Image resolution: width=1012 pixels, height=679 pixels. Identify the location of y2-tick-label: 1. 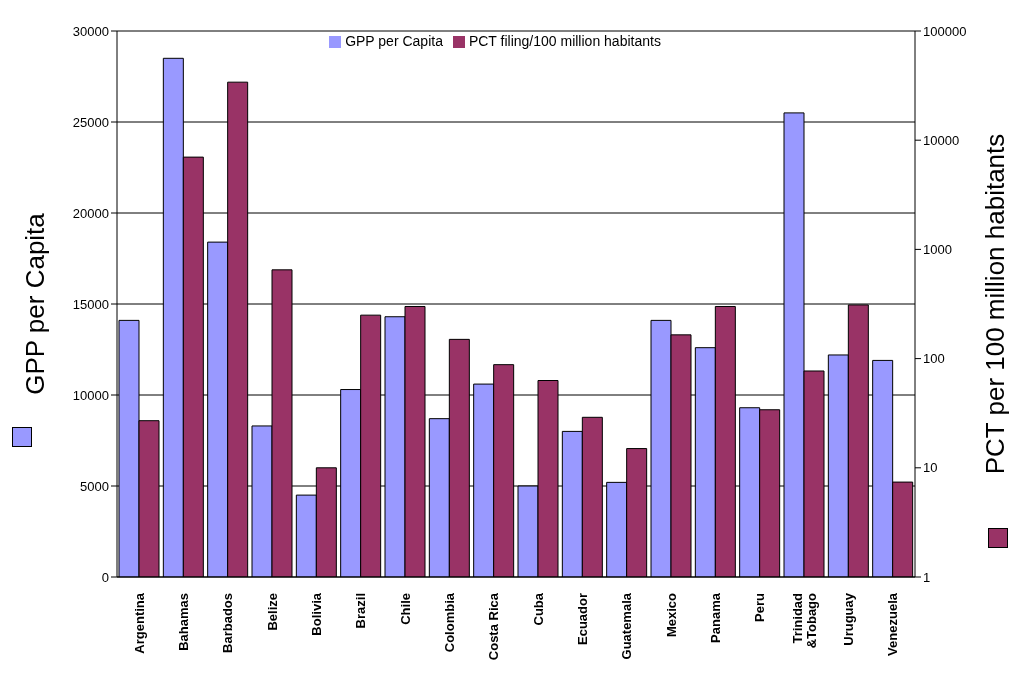
(927, 577).